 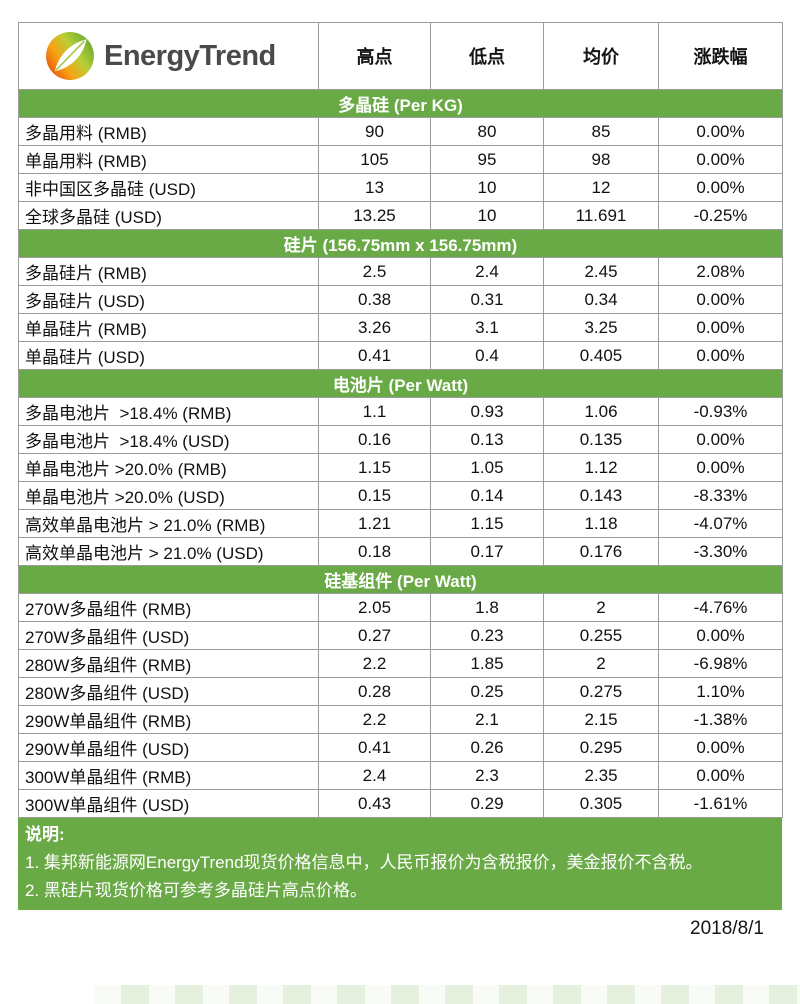 I want to click on row-label: 多晶用料 (RMB), so click(x=168, y=131).